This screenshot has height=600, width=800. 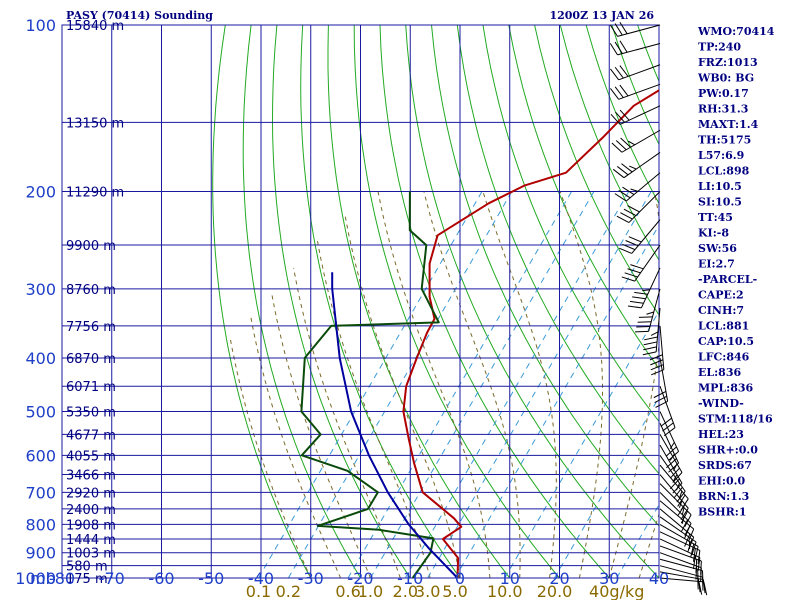 I want to click on pressure-tick-label: 700, so click(x=40, y=492).